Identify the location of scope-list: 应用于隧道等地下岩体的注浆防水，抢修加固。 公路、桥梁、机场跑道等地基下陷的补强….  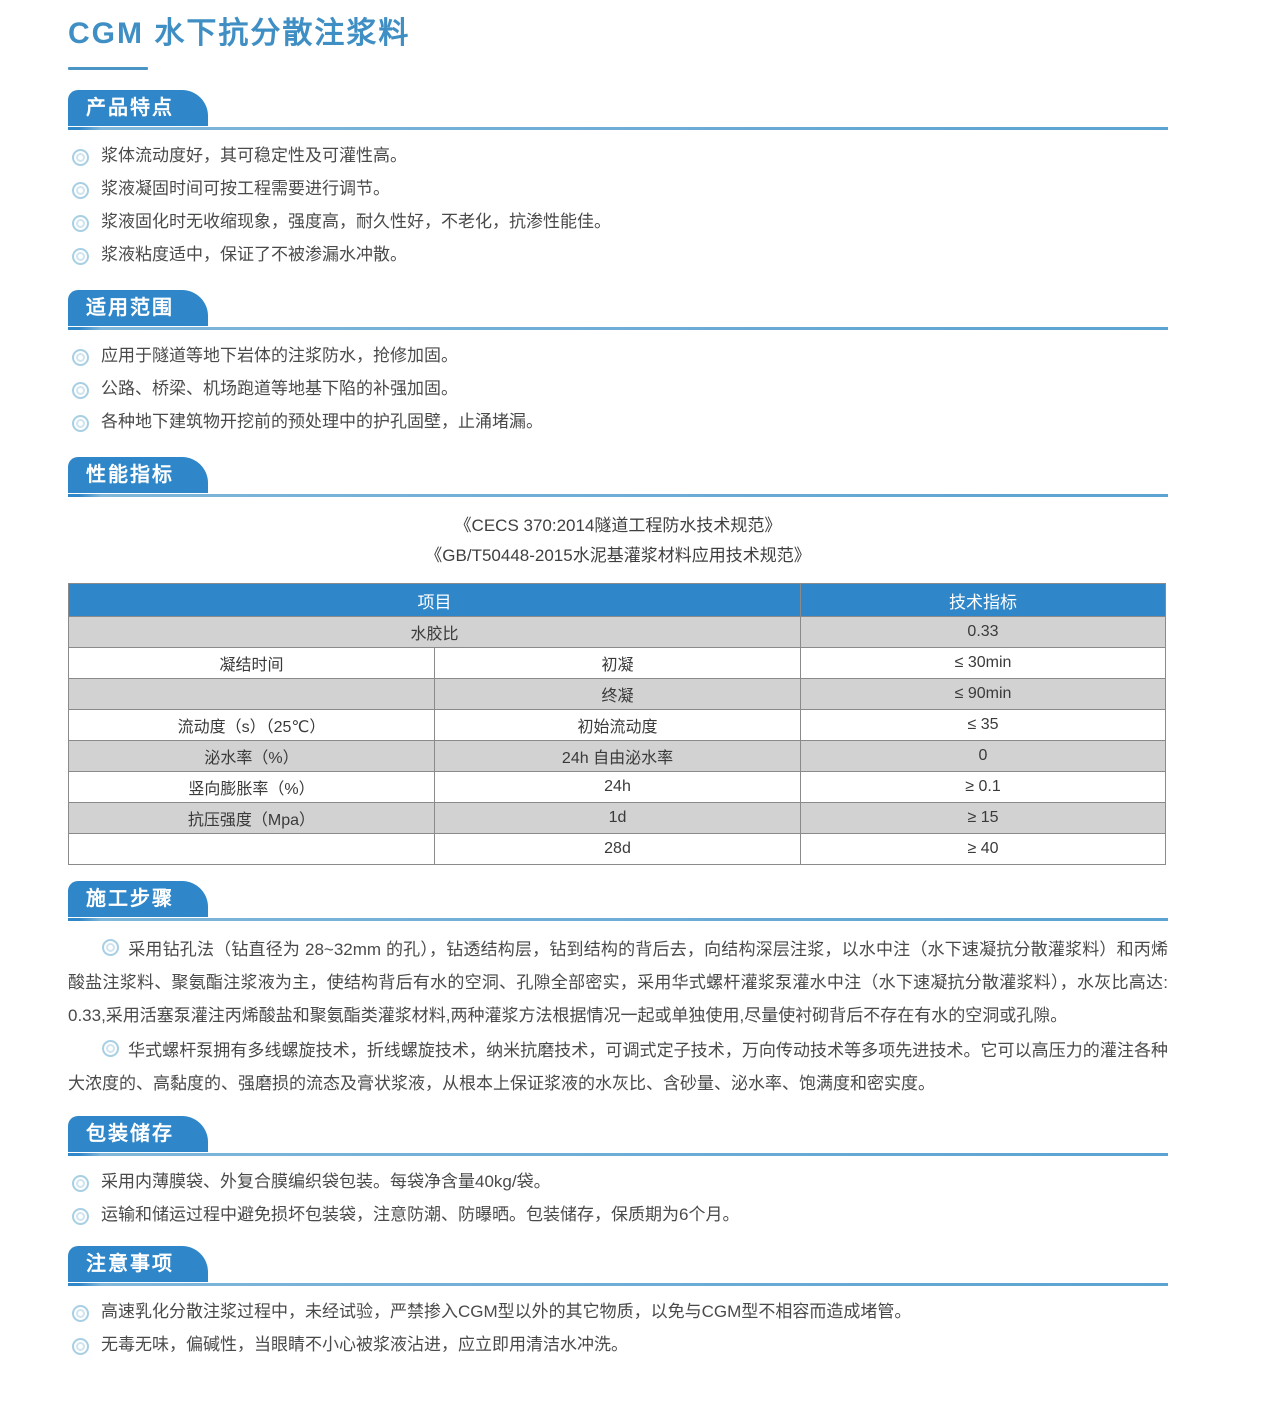
(618, 388).